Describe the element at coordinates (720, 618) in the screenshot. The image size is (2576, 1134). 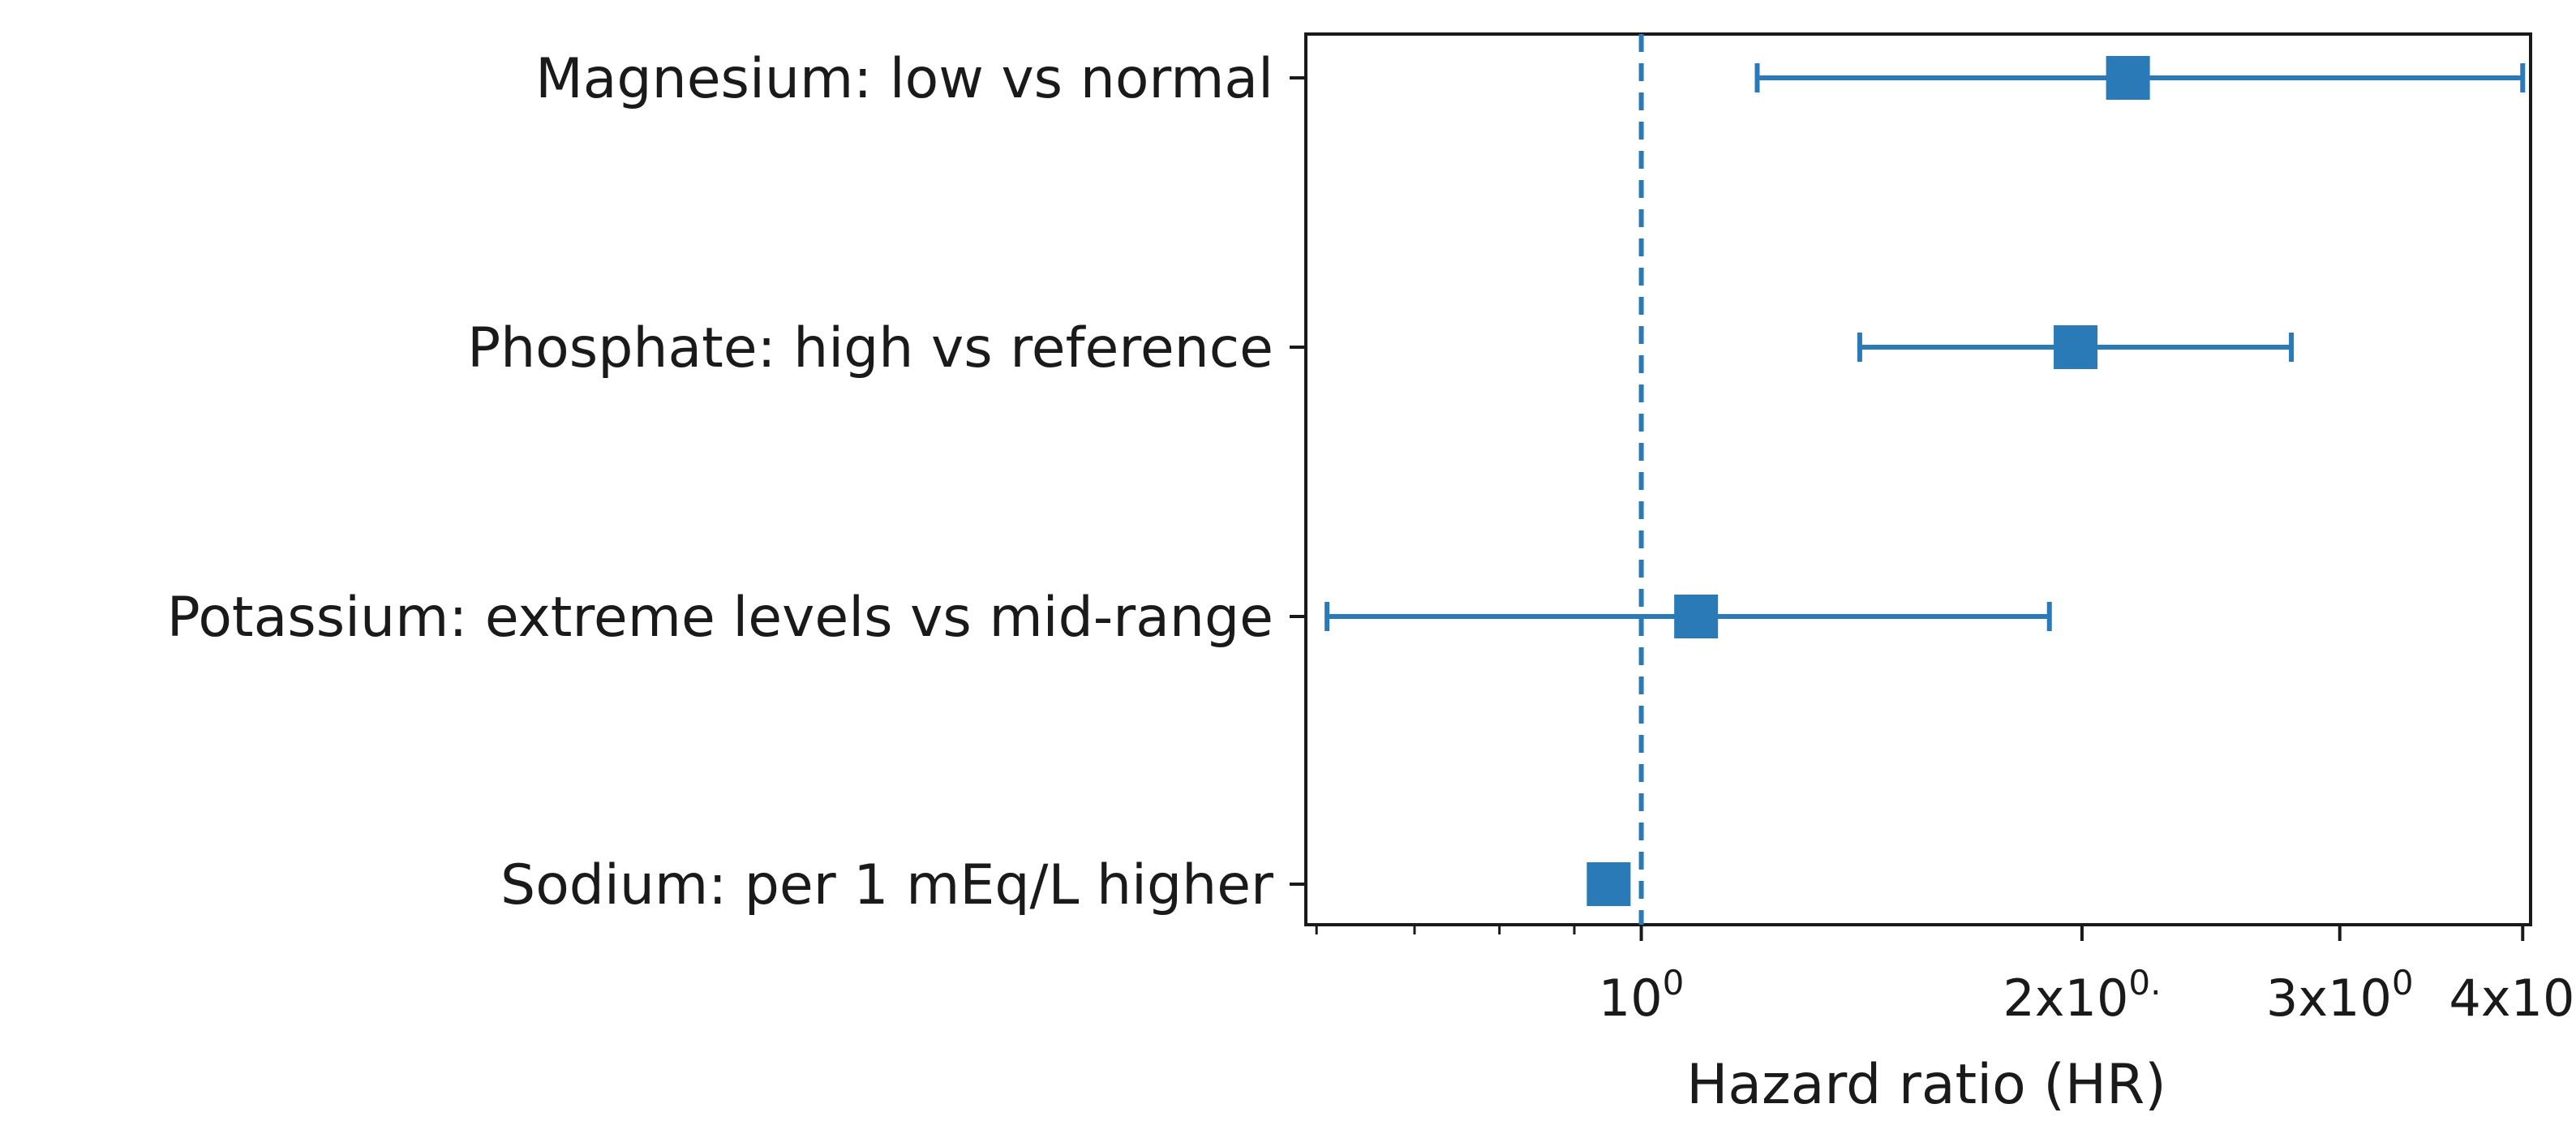
I see `y-tick-label: Potassium: extreme levels vs mid-range` at that location.